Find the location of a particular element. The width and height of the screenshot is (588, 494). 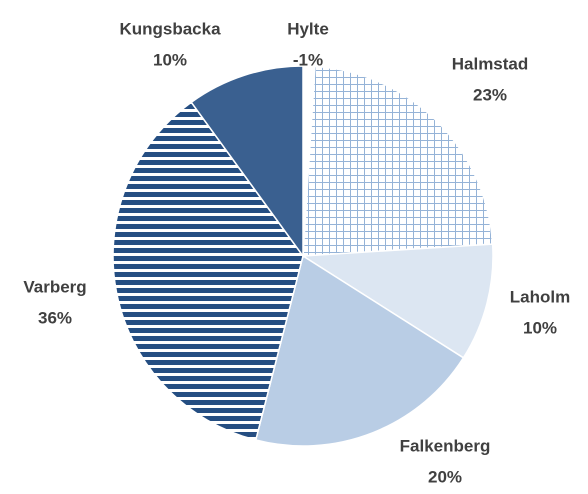

slice-label-name: Falkenberg is located at coordinates (445, 445).